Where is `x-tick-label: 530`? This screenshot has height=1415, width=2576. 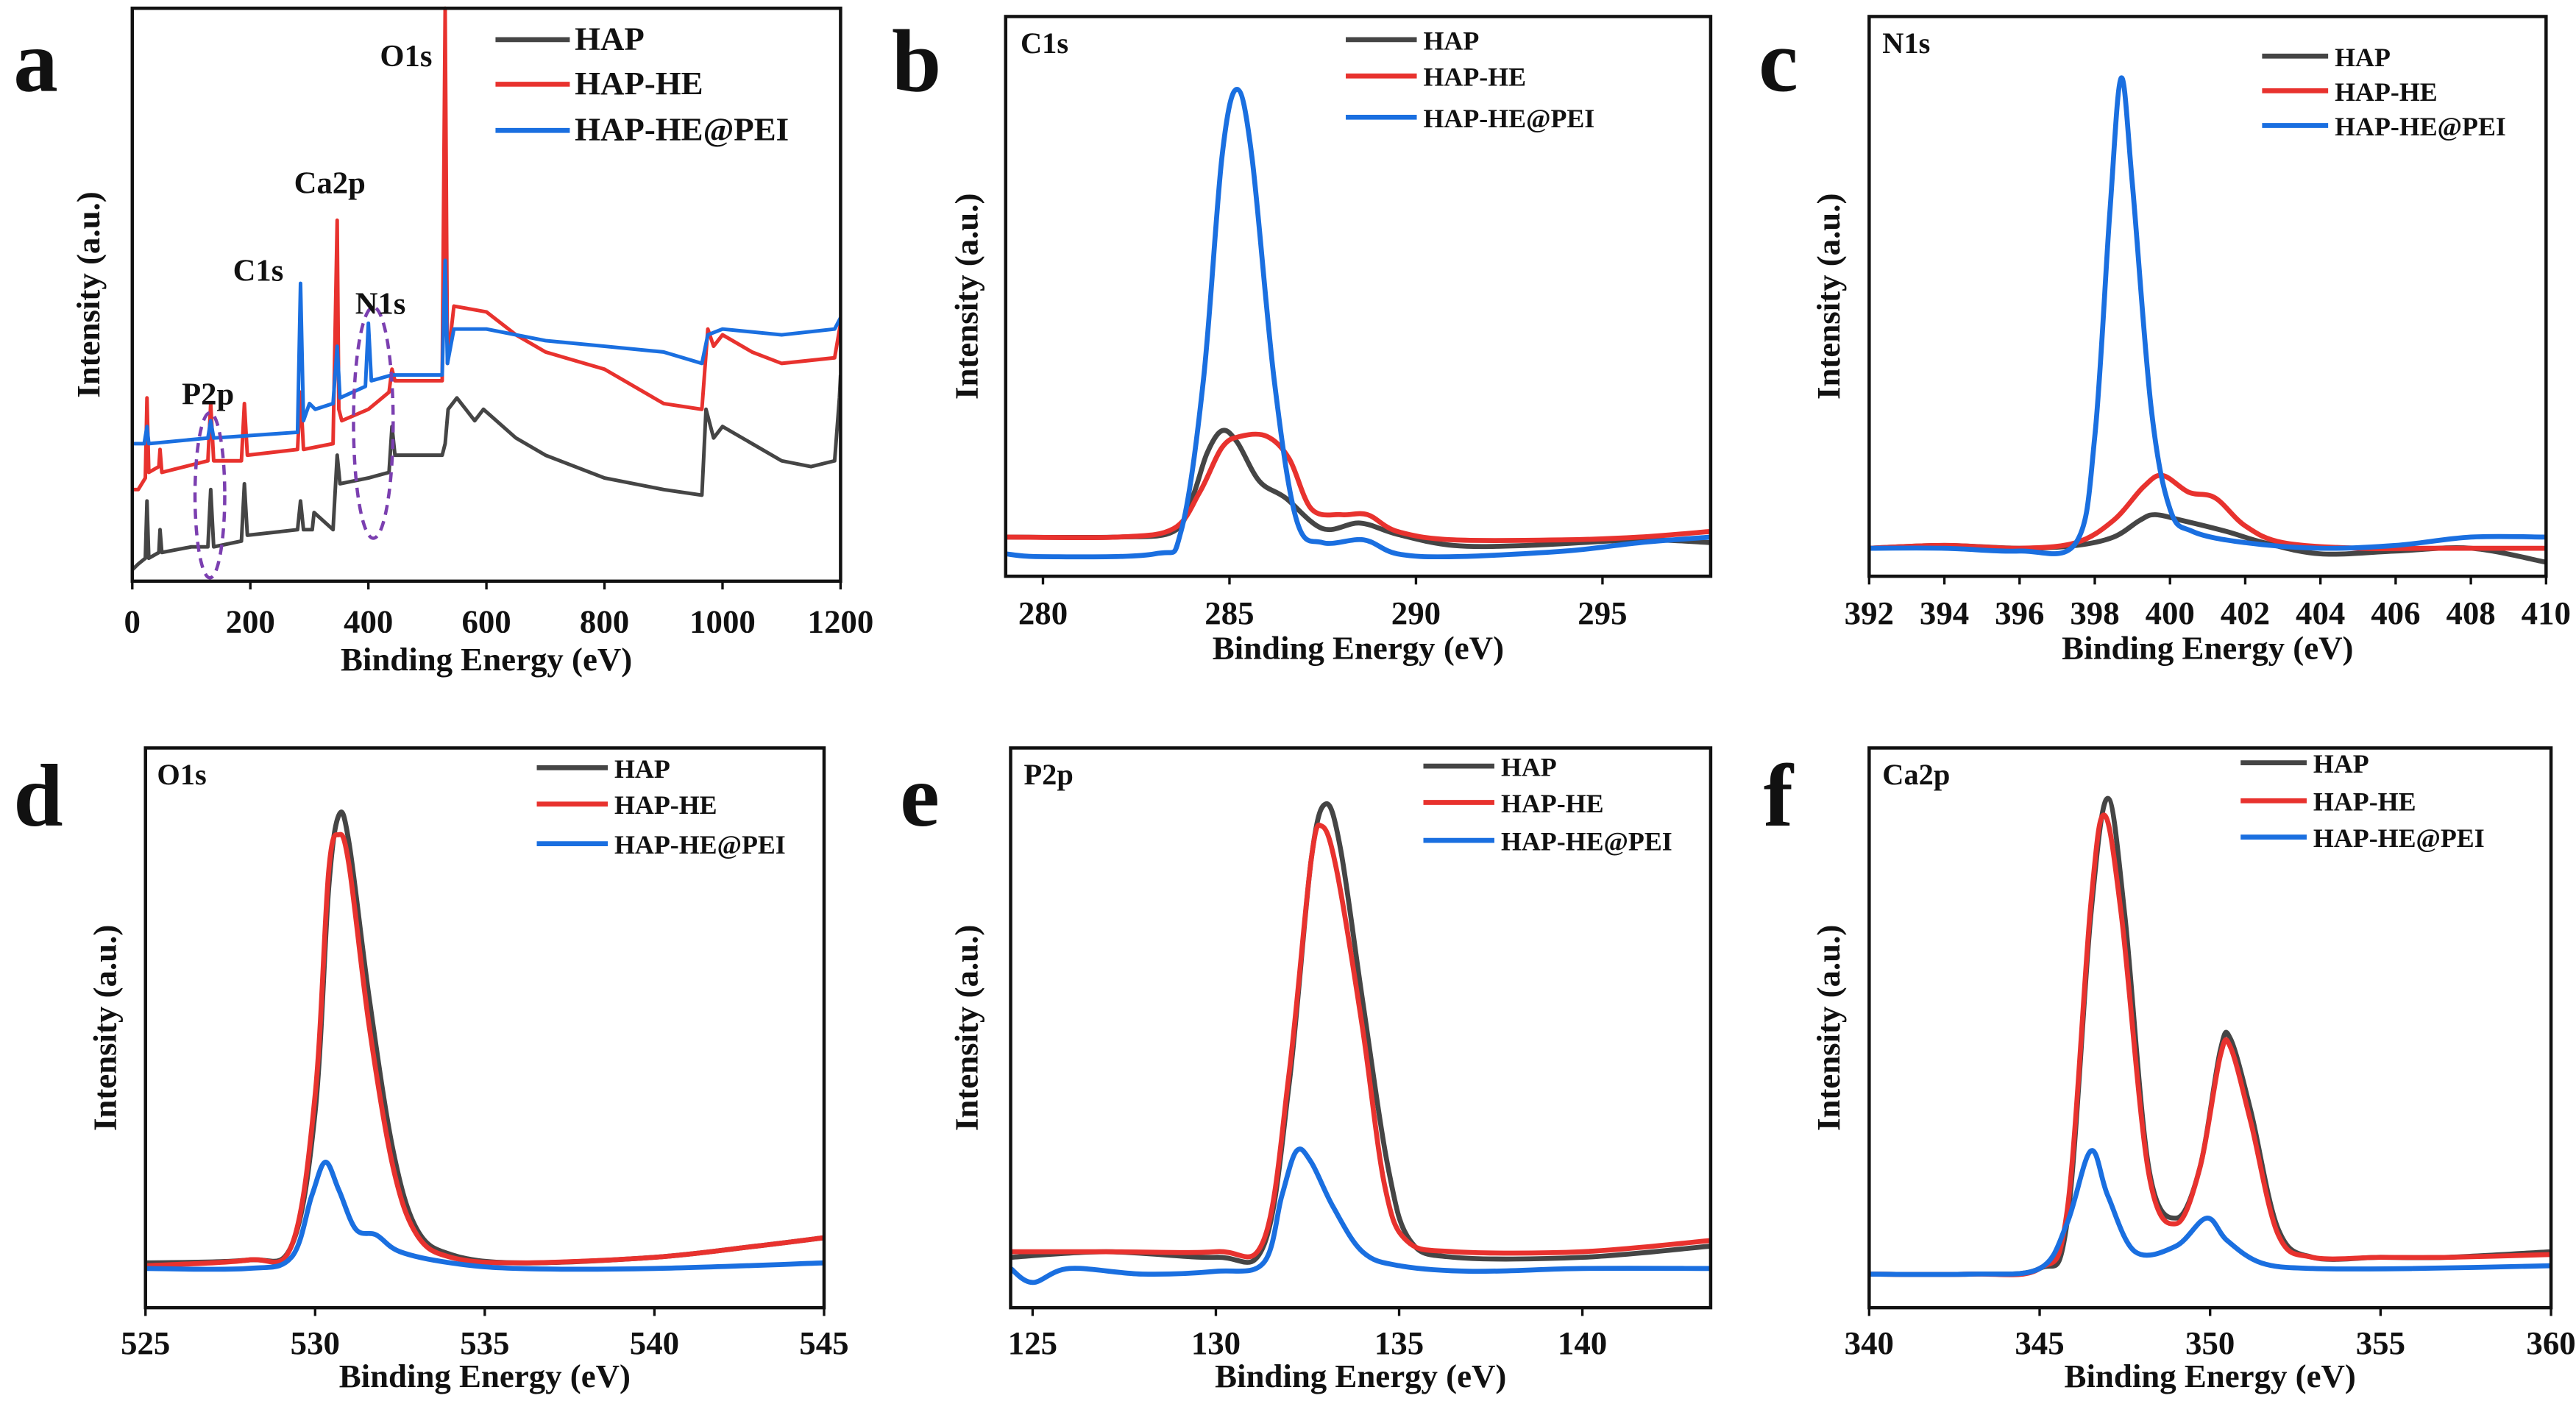
x-tick-label: 530 is located at coordinates (315, 1342).